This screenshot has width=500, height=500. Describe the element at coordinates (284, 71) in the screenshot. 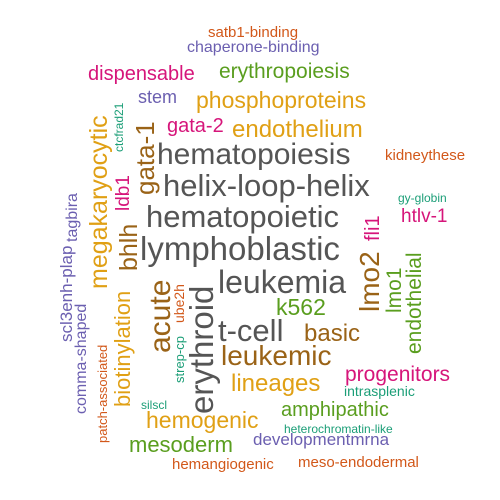

I see `word-erythropoiesis: erythropoiesis` at that location.